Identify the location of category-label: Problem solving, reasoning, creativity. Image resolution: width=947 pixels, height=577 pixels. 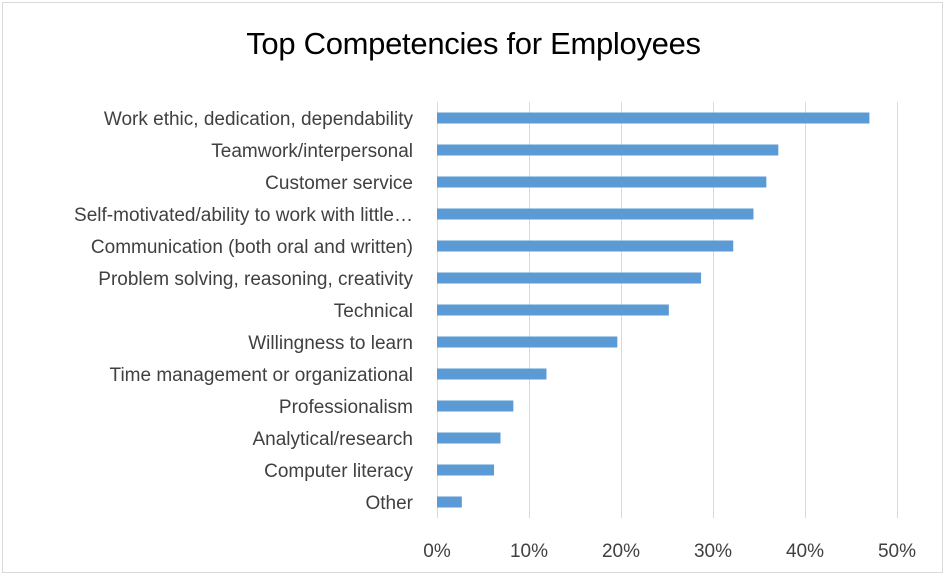
(255, 279).